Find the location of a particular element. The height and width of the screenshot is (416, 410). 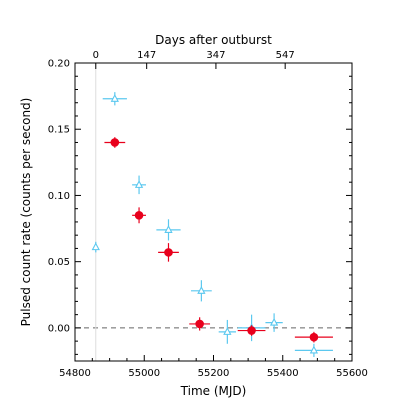

x-tick-label: 55200 is located at coordinates (214, 373).